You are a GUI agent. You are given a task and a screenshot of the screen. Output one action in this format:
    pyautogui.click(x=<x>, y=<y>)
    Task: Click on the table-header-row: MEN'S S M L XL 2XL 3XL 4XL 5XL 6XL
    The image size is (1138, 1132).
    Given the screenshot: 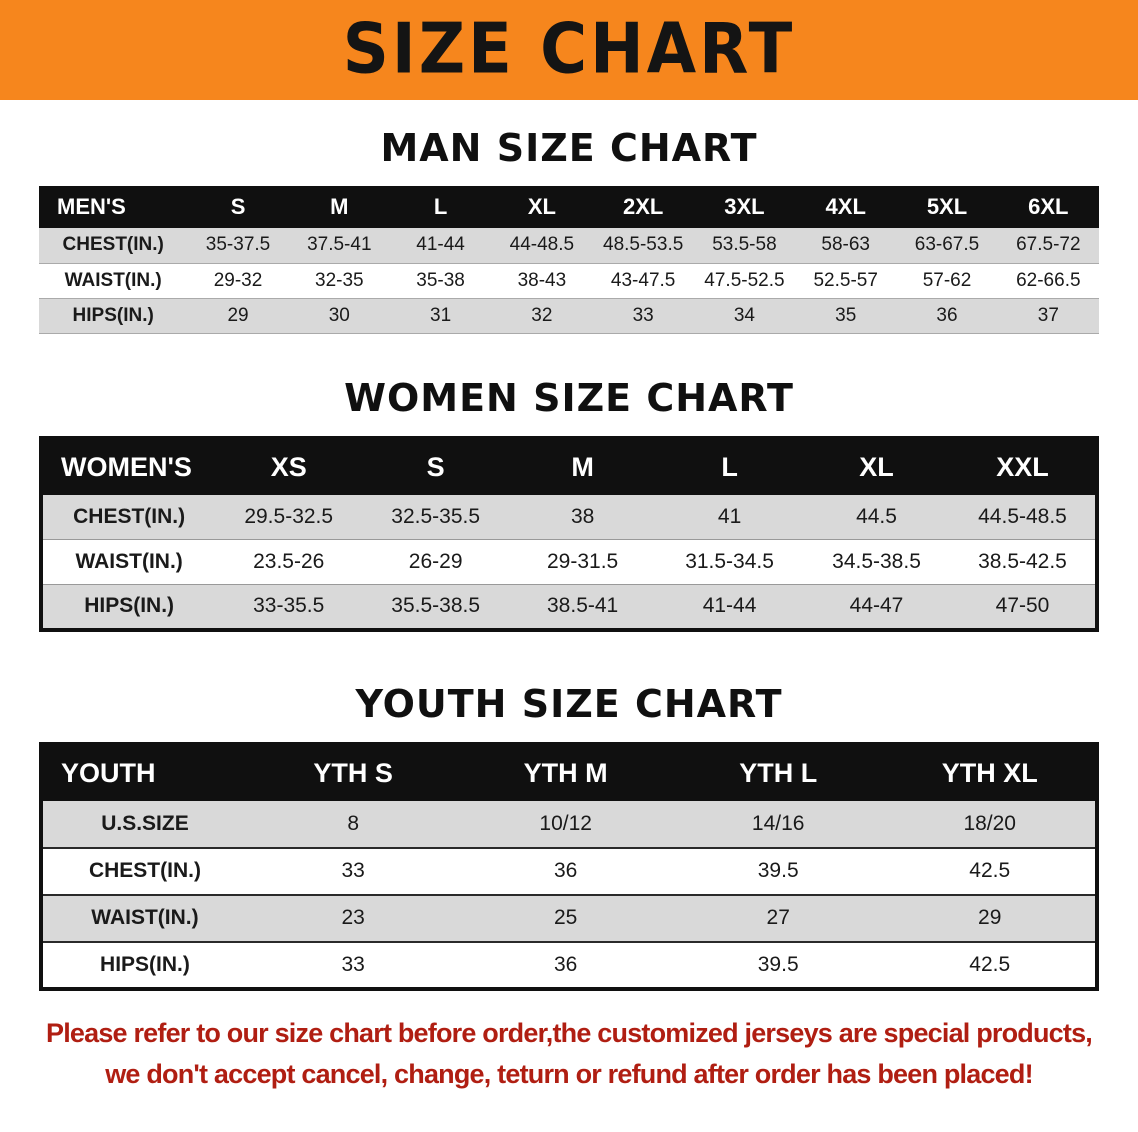 What is the action you would take?
    pyautogui.click(x=569, y=207)
    